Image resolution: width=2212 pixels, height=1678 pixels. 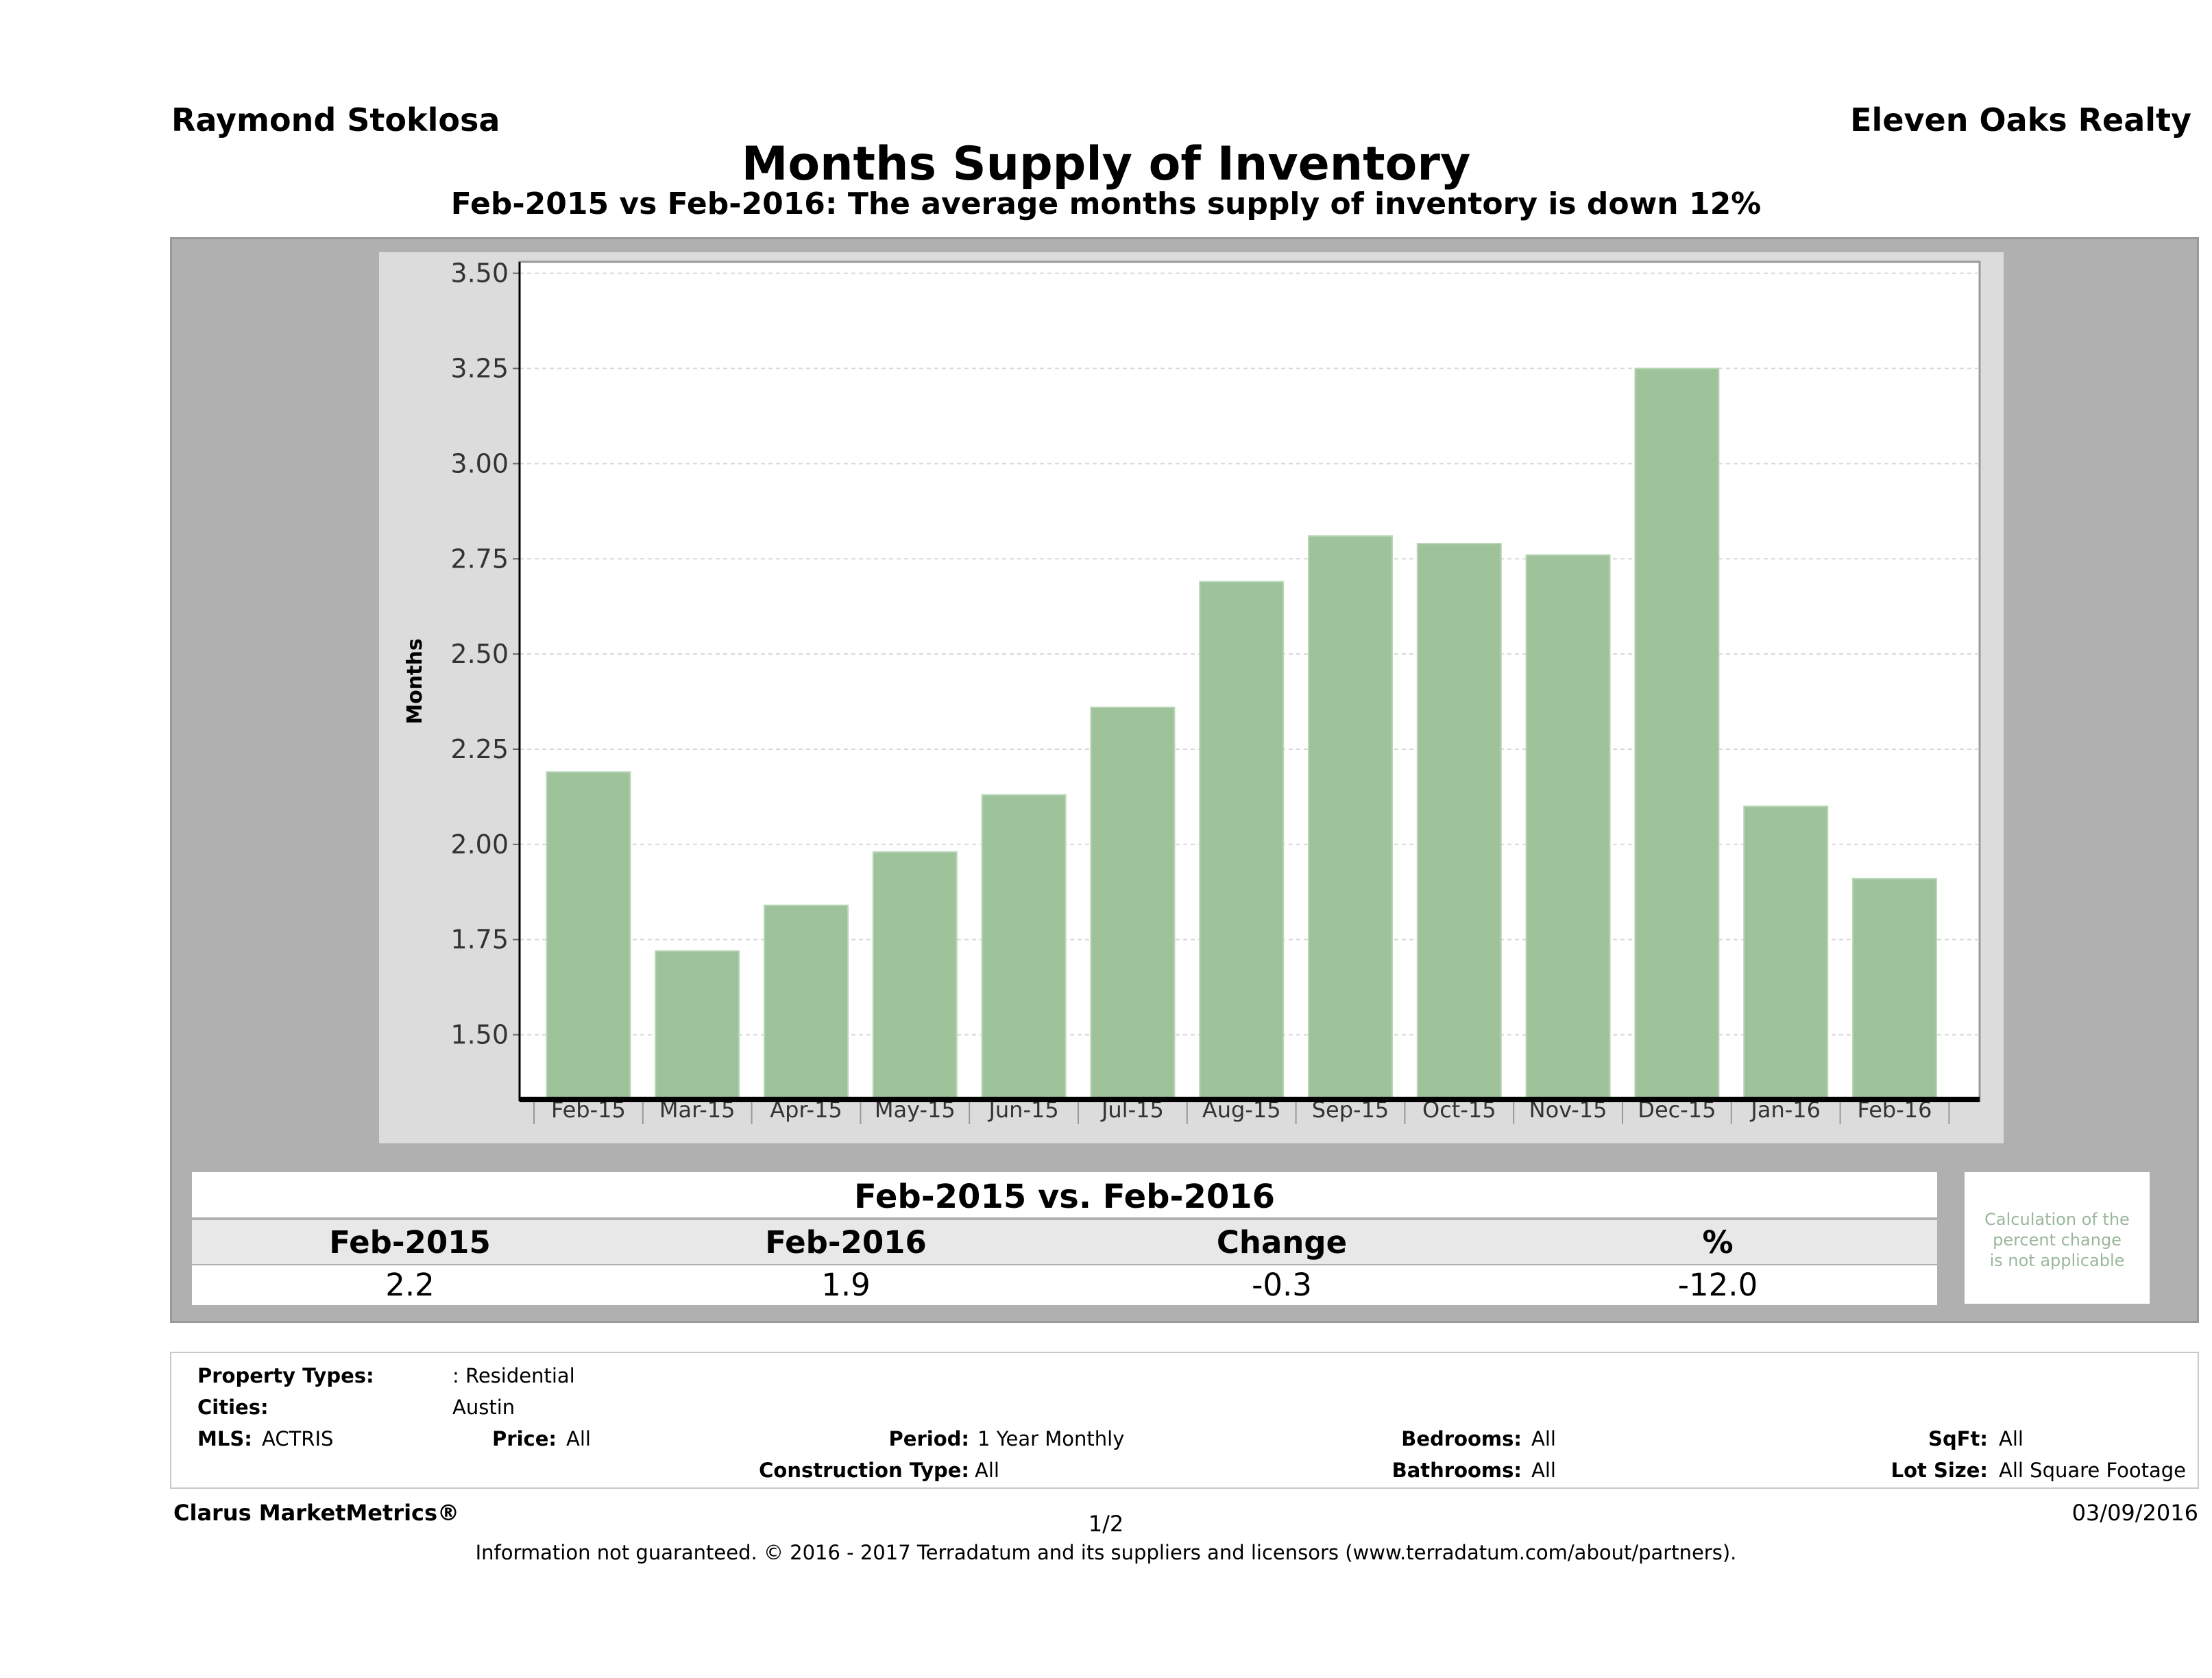 I want to click on y-tick-label: 3.25, so click(x=479, y=369).